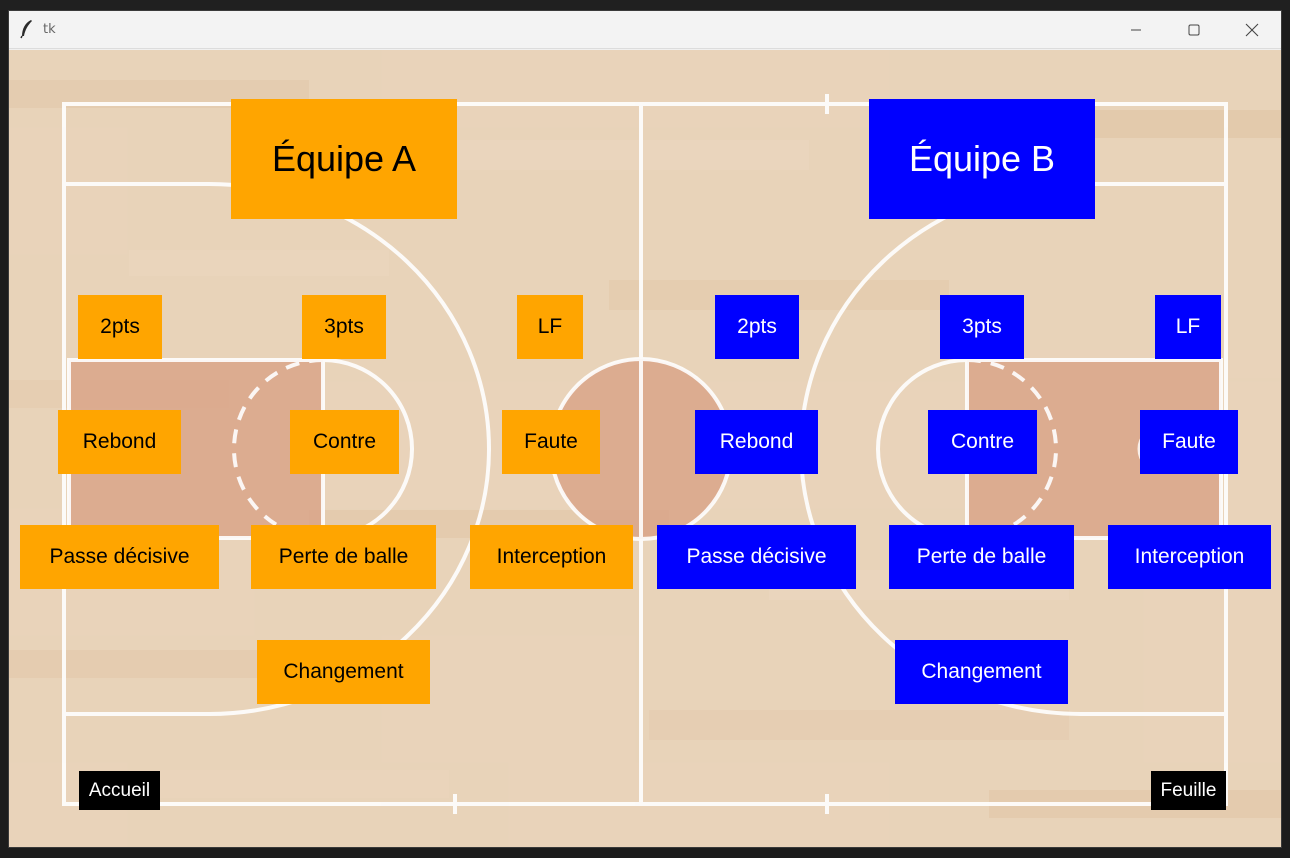 The image size is (1290, 858). I want to click on close-icon, so click(1252, 30).